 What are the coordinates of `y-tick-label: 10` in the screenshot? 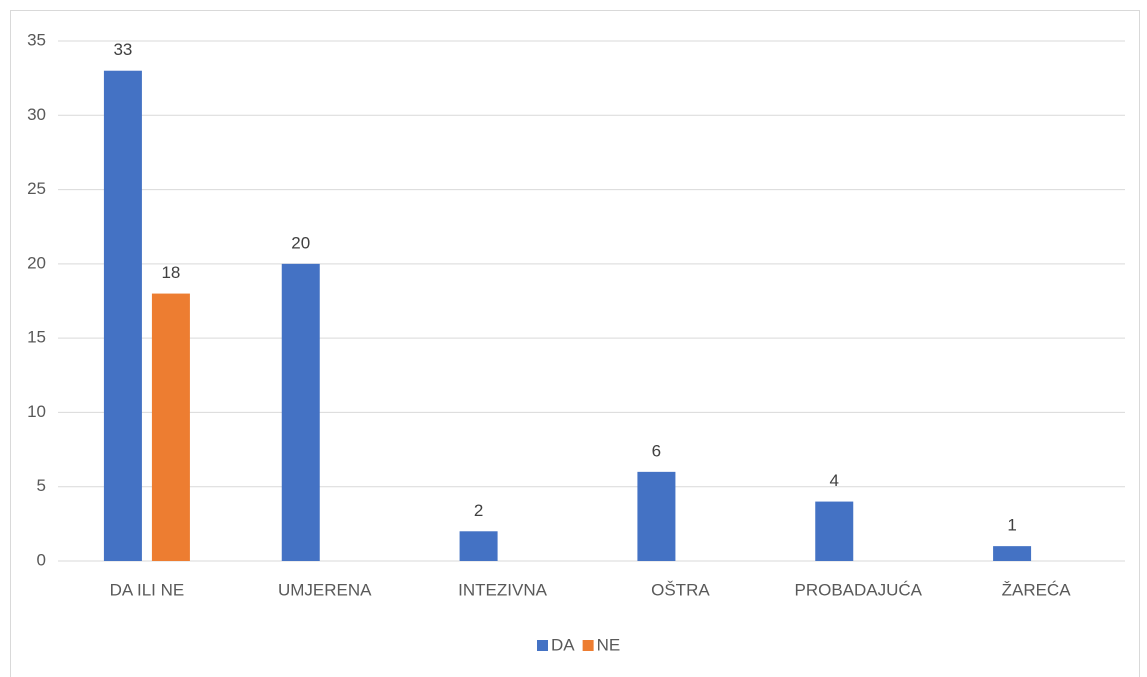 It's located at (36, 411).